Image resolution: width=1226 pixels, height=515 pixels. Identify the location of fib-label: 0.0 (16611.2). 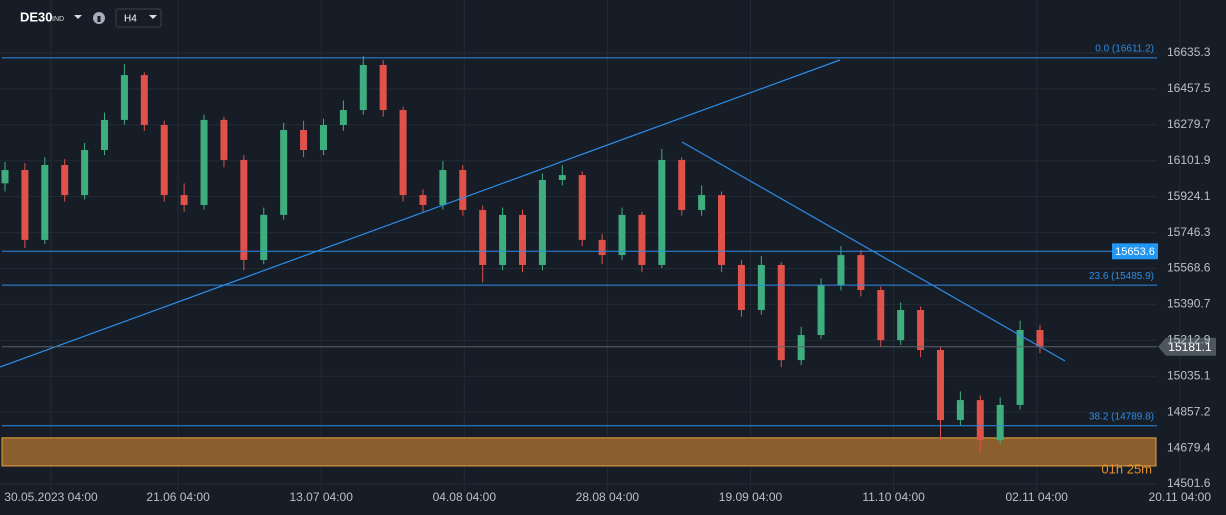
(1124, 49).